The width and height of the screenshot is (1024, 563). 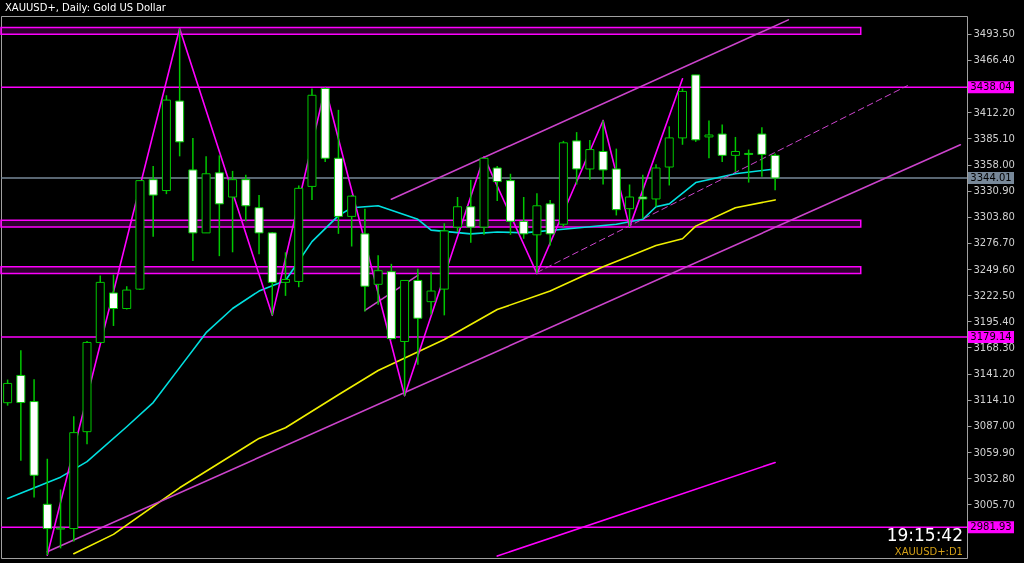 I want to click on y-tick-label: 3276.70, so click(x=994, y=243).